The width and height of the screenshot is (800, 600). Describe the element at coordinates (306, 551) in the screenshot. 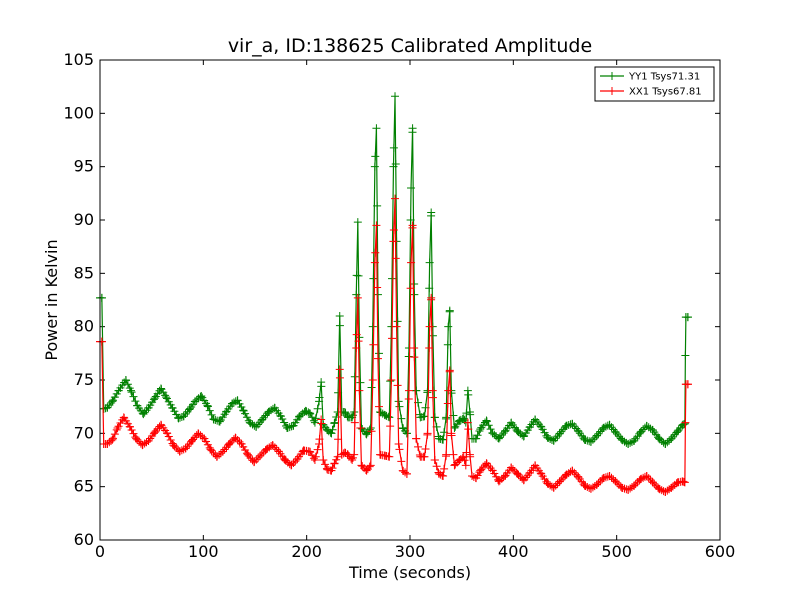

I see `x-tick-label: 200` at that location.